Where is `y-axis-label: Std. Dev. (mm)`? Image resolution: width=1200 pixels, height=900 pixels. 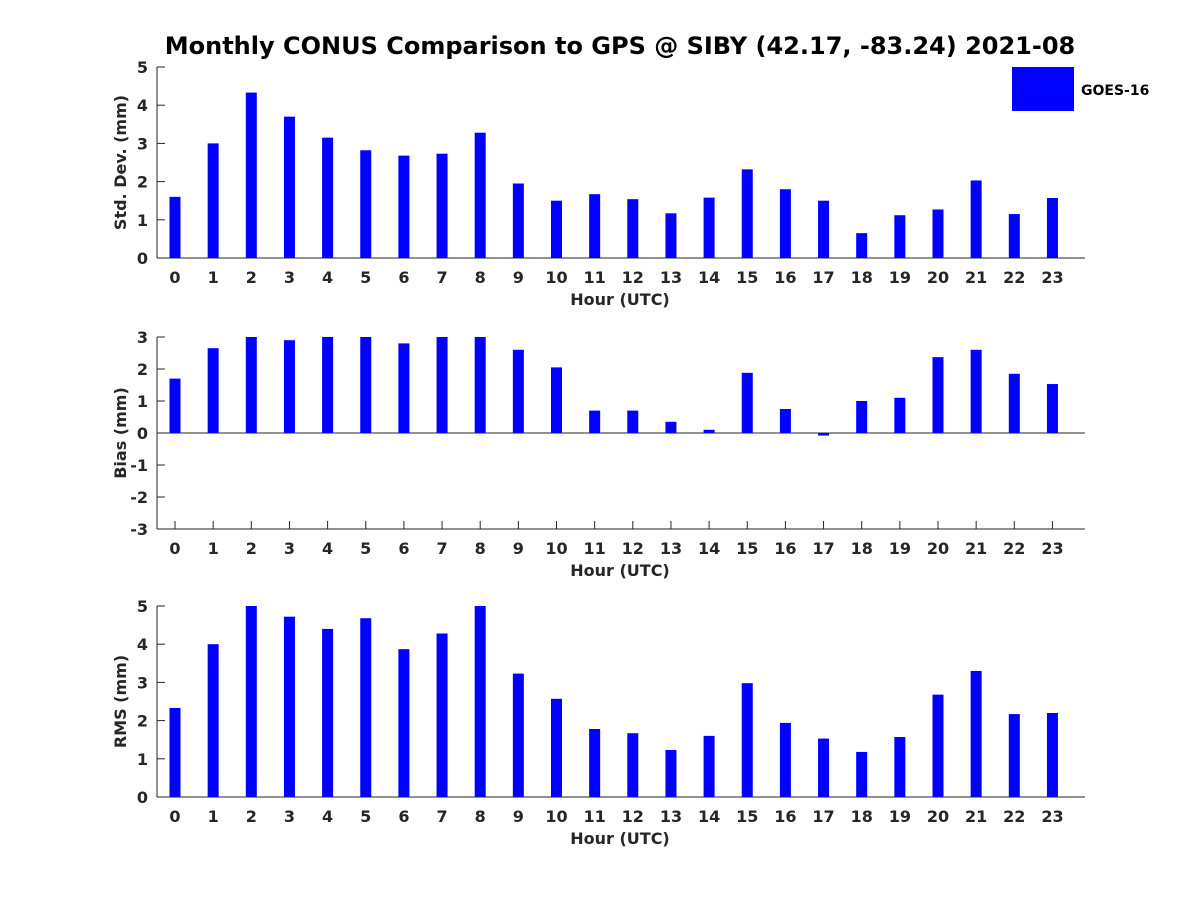 y-axis-label: Std. Dev. (mm) is located at coordinates (120, 162).